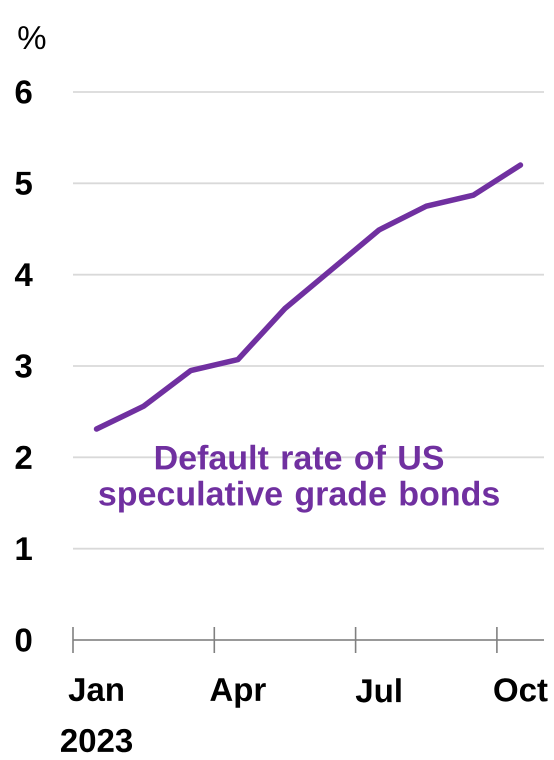 This screenshot has height=760, width=554. Describe the element at coordinates (521, 690) in the screenshot. I see `x-tick-label: Oct` at that location.